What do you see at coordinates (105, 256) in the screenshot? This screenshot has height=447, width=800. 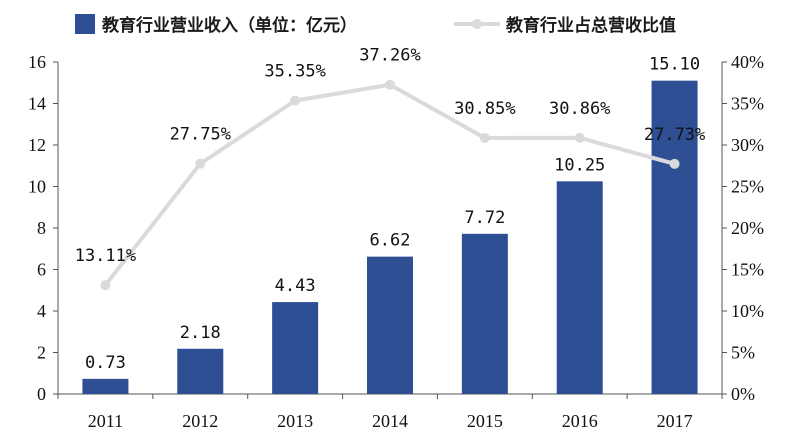 I see `line-value-label: 13.11%` at bounding box center [105, 256].